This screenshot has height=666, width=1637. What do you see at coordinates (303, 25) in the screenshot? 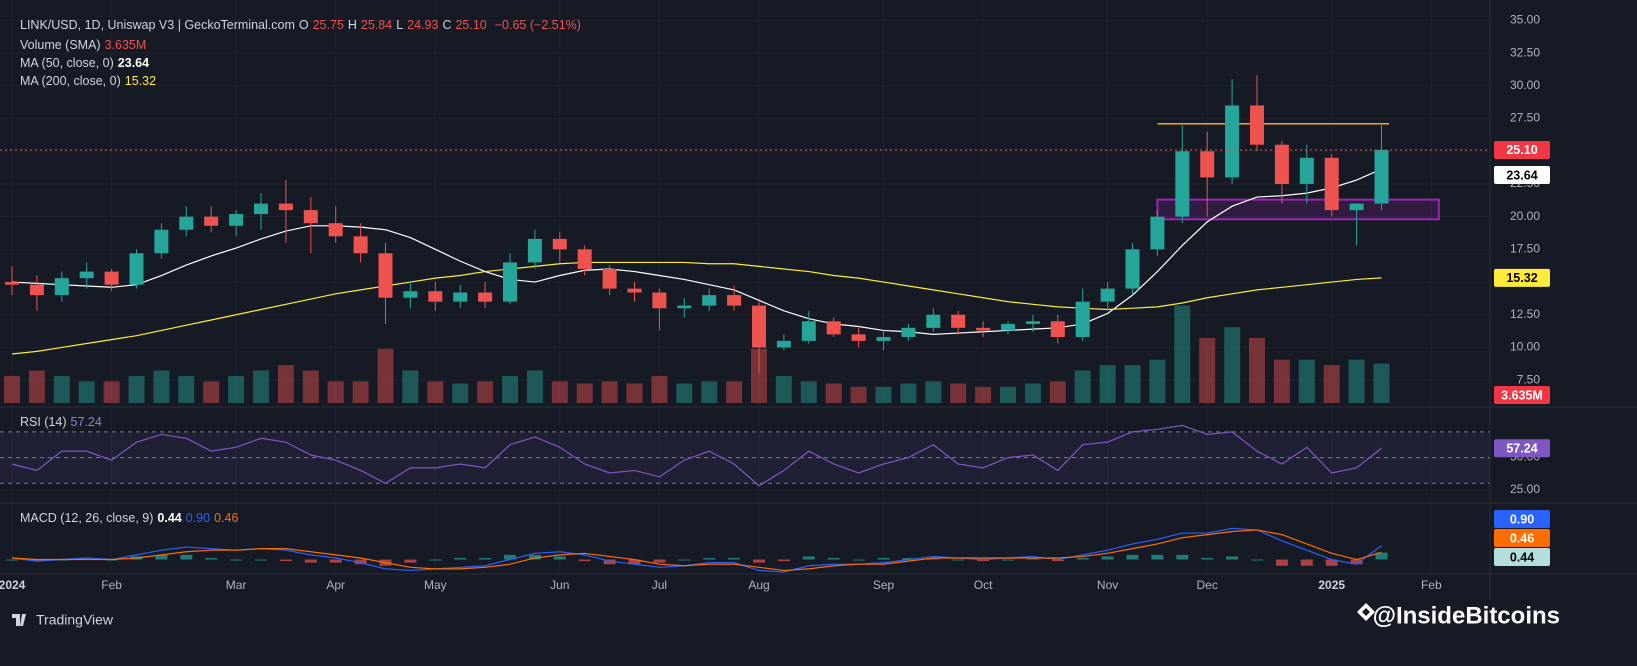
I see `ohlc-name: O` at bounding box center [303, 25].